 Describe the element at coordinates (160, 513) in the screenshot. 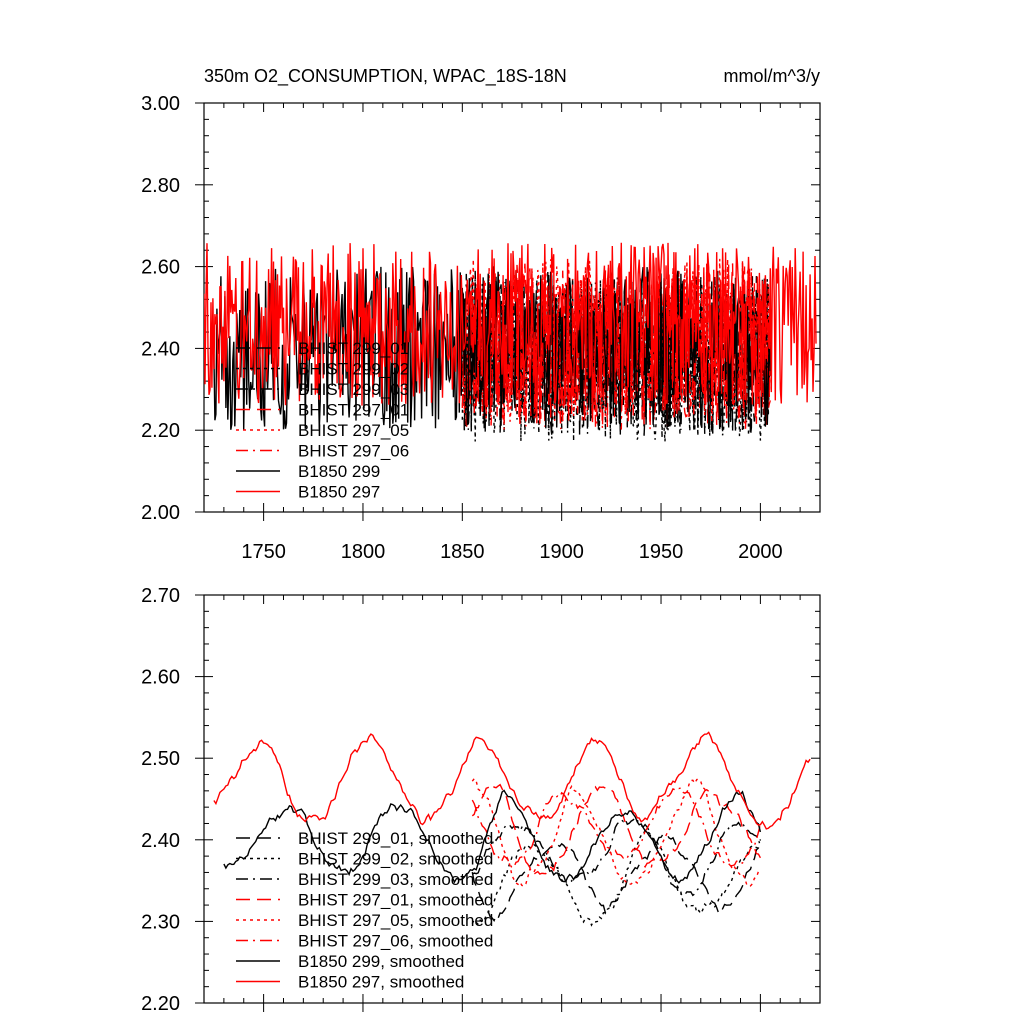

I see `y-tick-label: 2.00` at that location.